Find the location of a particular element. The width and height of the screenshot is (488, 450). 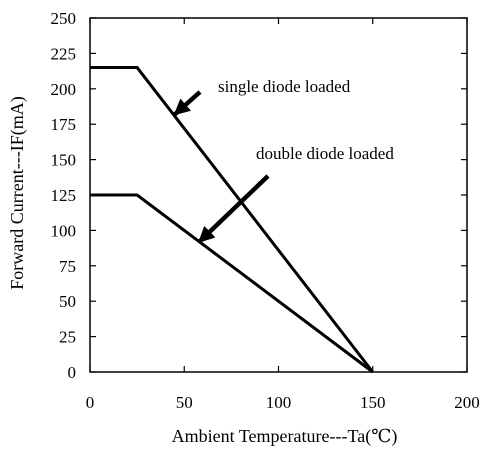

y-tick-label: 150 is located at coordinates (64, 160).